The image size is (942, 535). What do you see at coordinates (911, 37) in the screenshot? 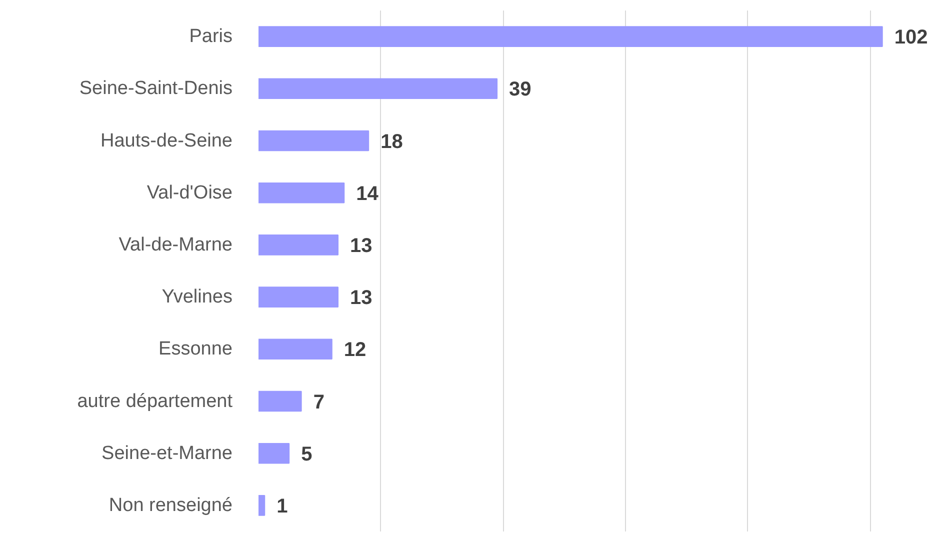
I see `data-label: 102` at bounding box center [911, 37].